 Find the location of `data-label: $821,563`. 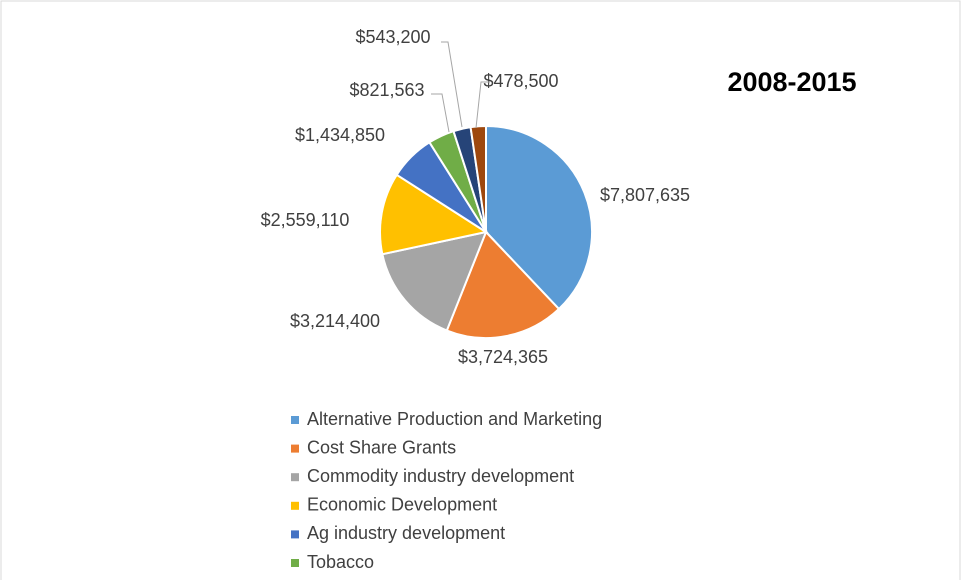

data-label: $821,563 is located at coordinates (386, 90).